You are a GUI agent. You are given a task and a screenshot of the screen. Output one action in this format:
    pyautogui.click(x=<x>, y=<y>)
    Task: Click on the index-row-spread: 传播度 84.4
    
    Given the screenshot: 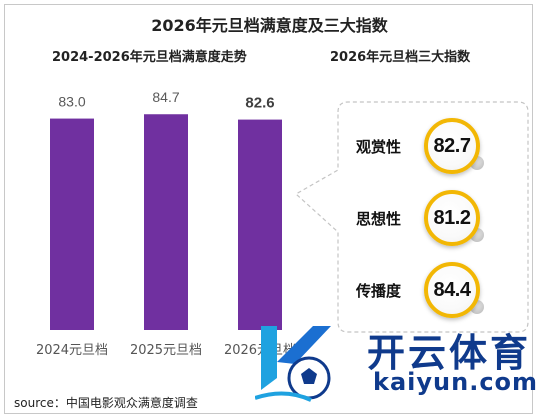 What is the action you would take?
    pyautogui.click(x=441, y=290)
    